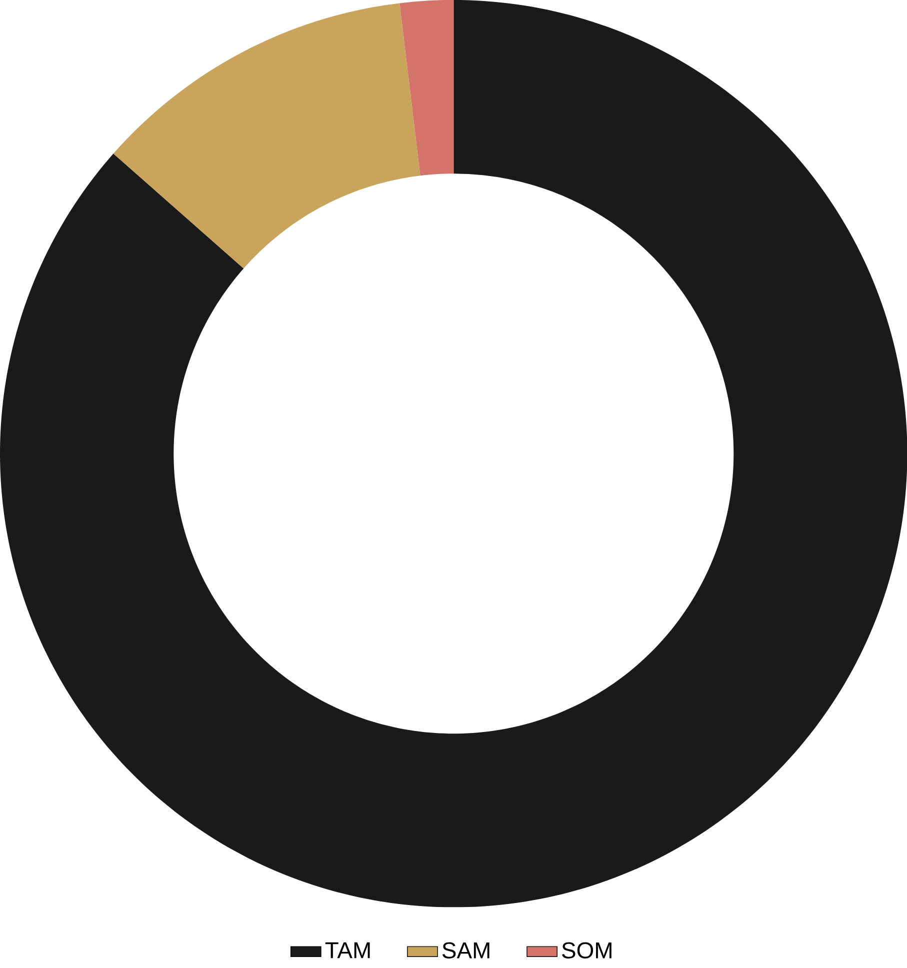 This screenshot has height=968, width=907. What do you see at coordinates (466, 950) in the screenshot?
I see `legend-label: SAM` at bounding box center [466, 950].